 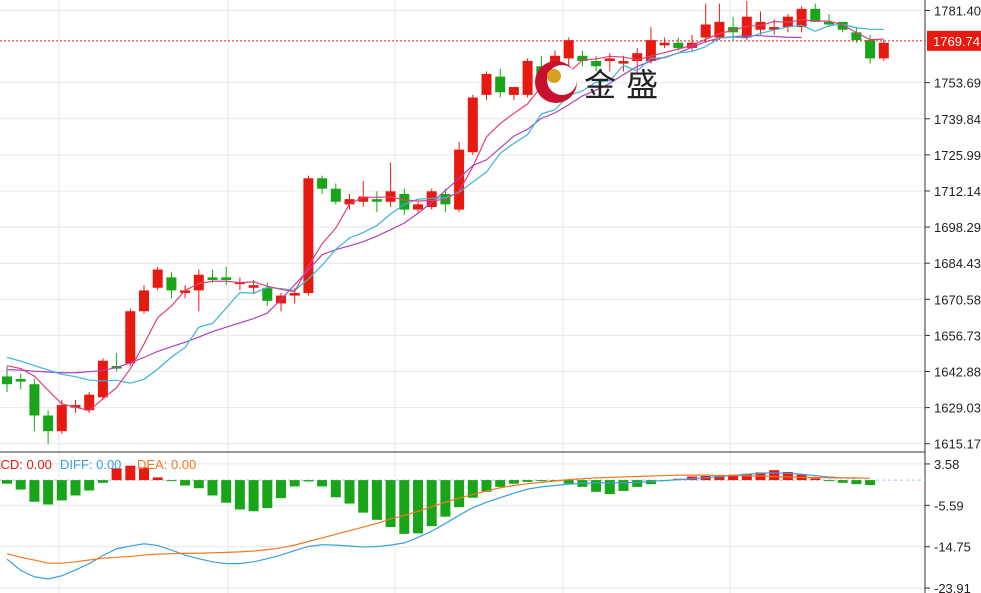 I want to click on y-tick-label: 1698.29, so click(x=957, y=227).